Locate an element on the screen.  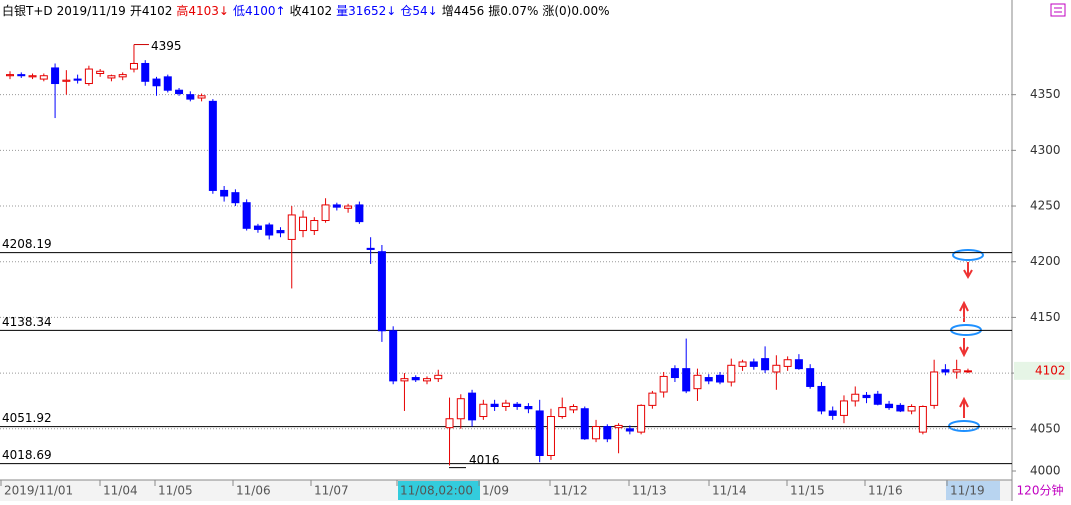
header-item: 振0.07% is located at coordinates (513, 11).